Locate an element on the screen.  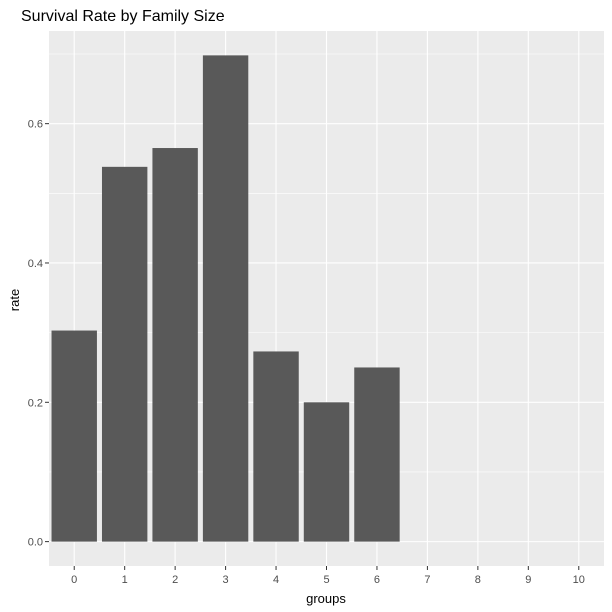
y-axis-title: rate is located at coordinates (14, 300).